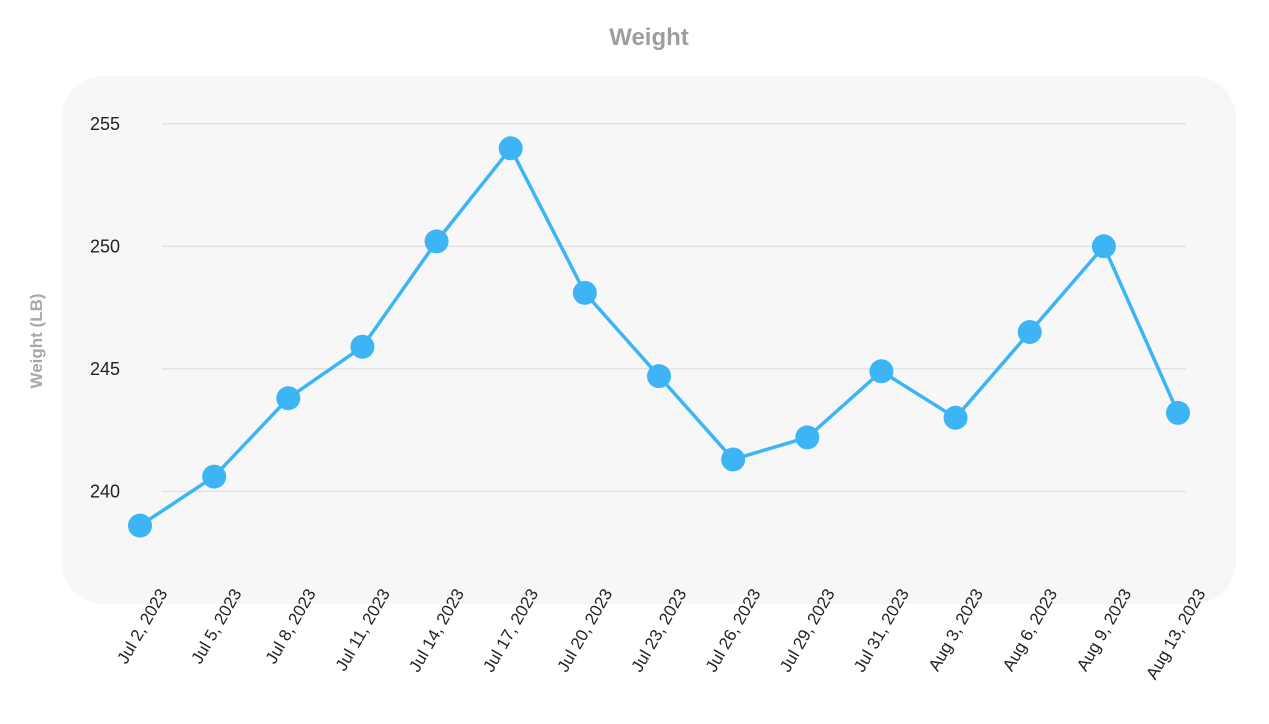  Describe the element at coordinates (649, 37) in the screenshot. I see `chart-title: Weight` at that location.